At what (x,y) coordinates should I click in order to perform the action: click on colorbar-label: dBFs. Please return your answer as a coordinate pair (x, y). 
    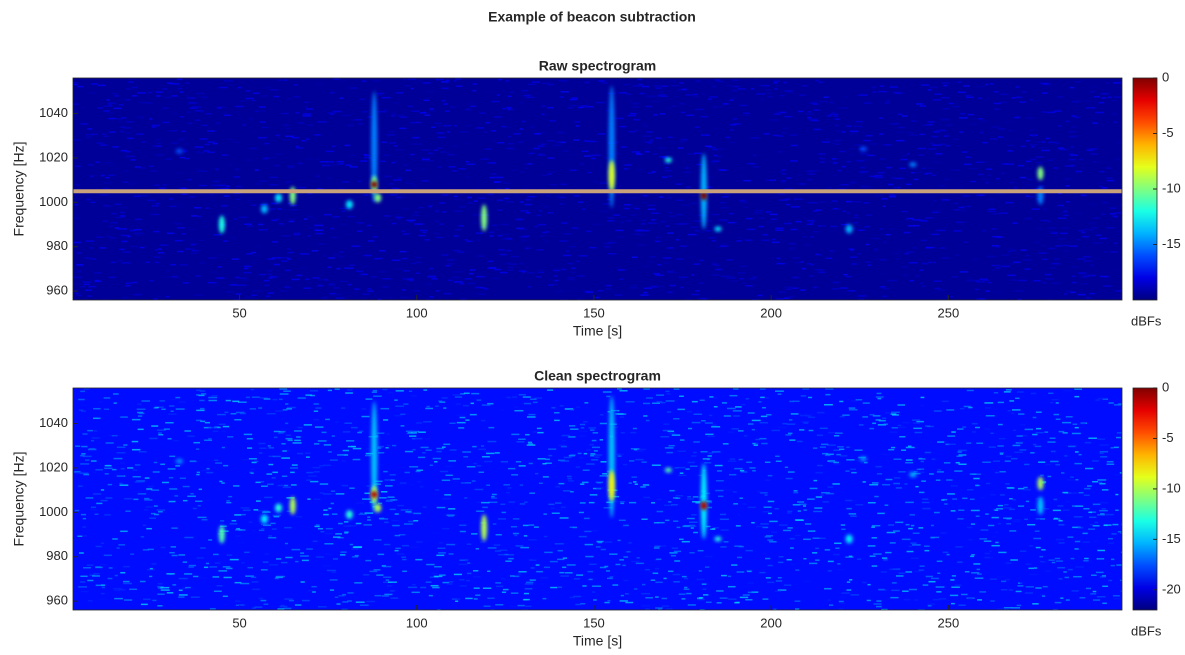
    Looking at the image, I should click on (1146, 630).